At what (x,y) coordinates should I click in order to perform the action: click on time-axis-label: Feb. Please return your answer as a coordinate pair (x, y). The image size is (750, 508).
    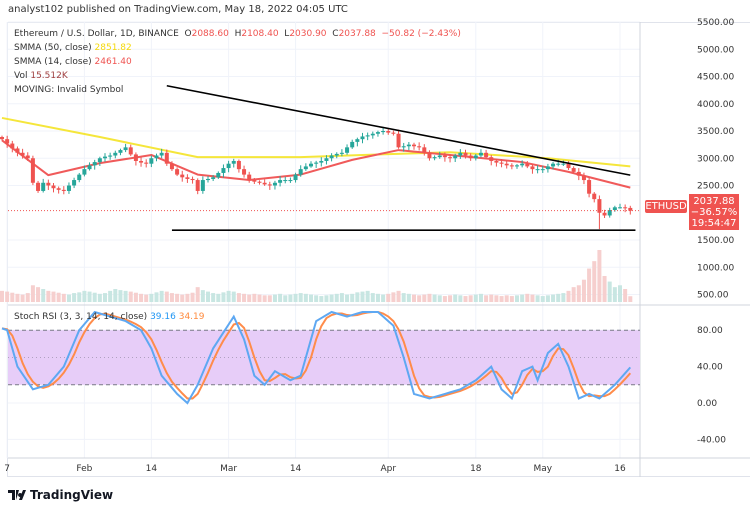
    Looking at the image, I should click on (84, 469).